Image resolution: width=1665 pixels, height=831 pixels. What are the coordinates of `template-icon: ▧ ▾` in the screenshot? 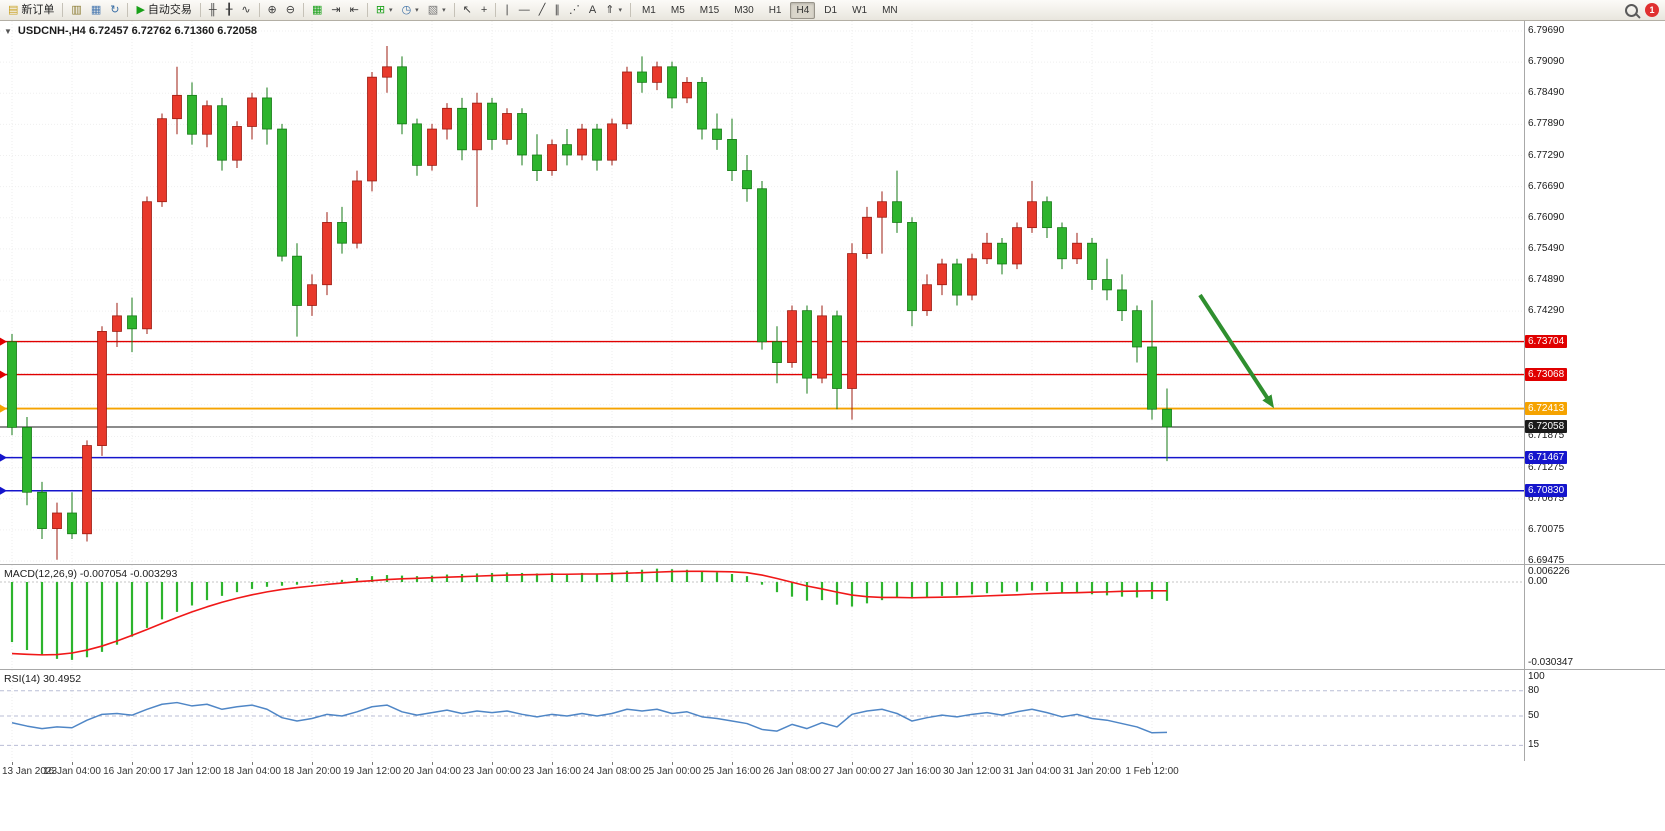 It's located at (437, 10).